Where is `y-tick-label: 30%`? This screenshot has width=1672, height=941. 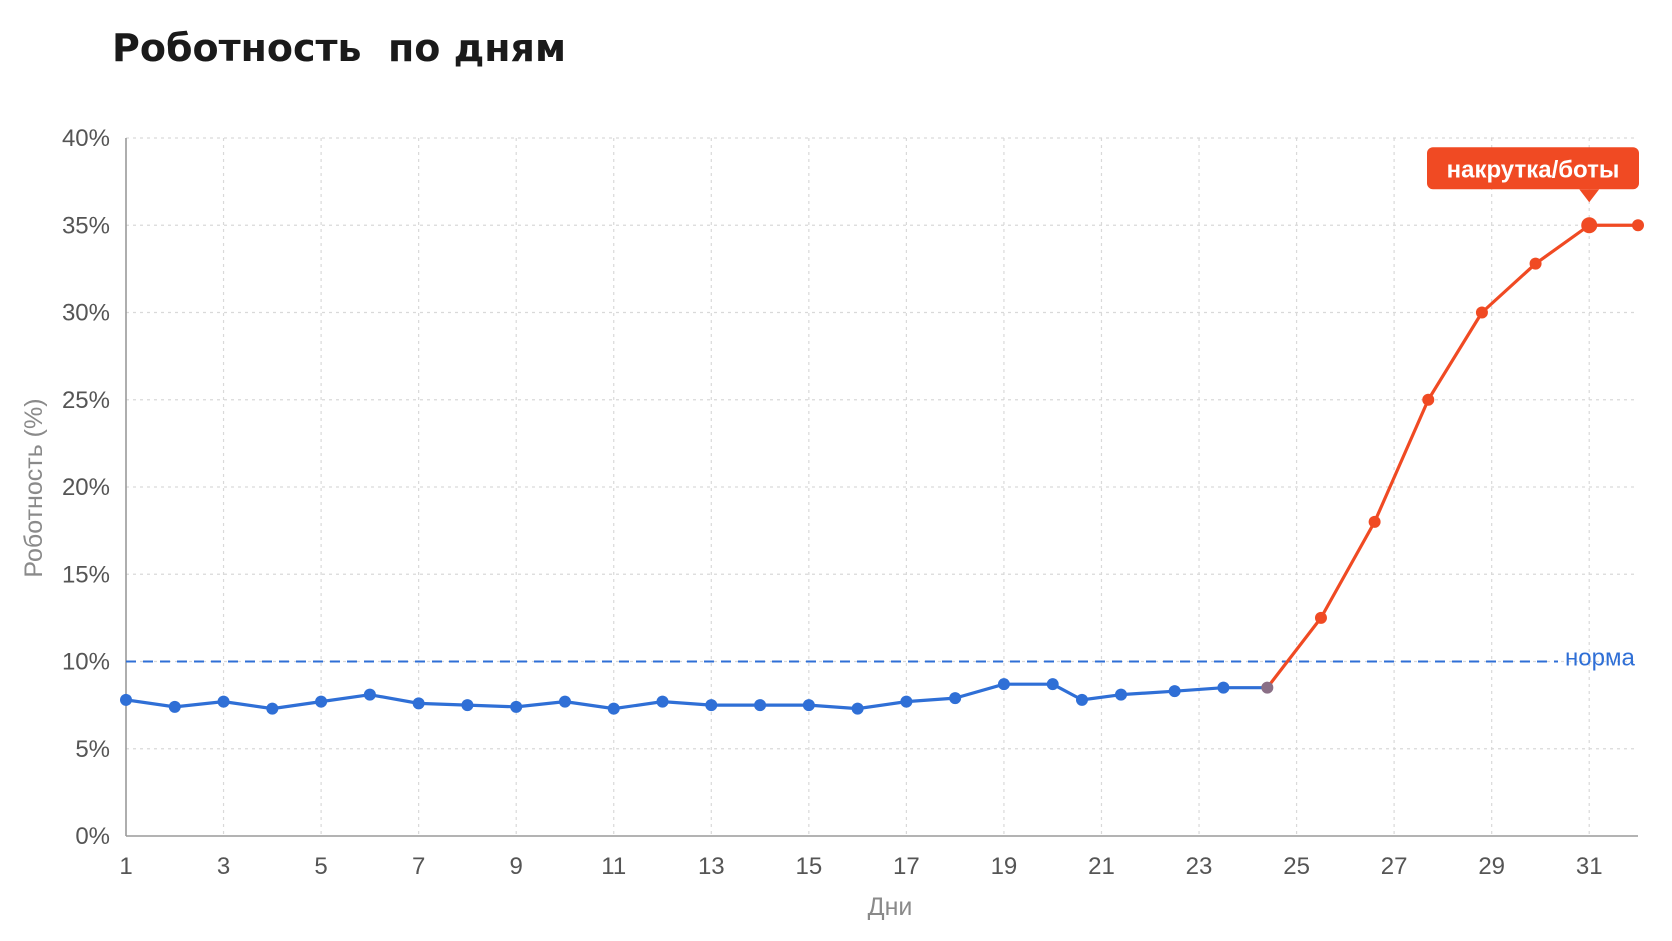
y-tick-label: 30% is located at coordinates (86, 313).